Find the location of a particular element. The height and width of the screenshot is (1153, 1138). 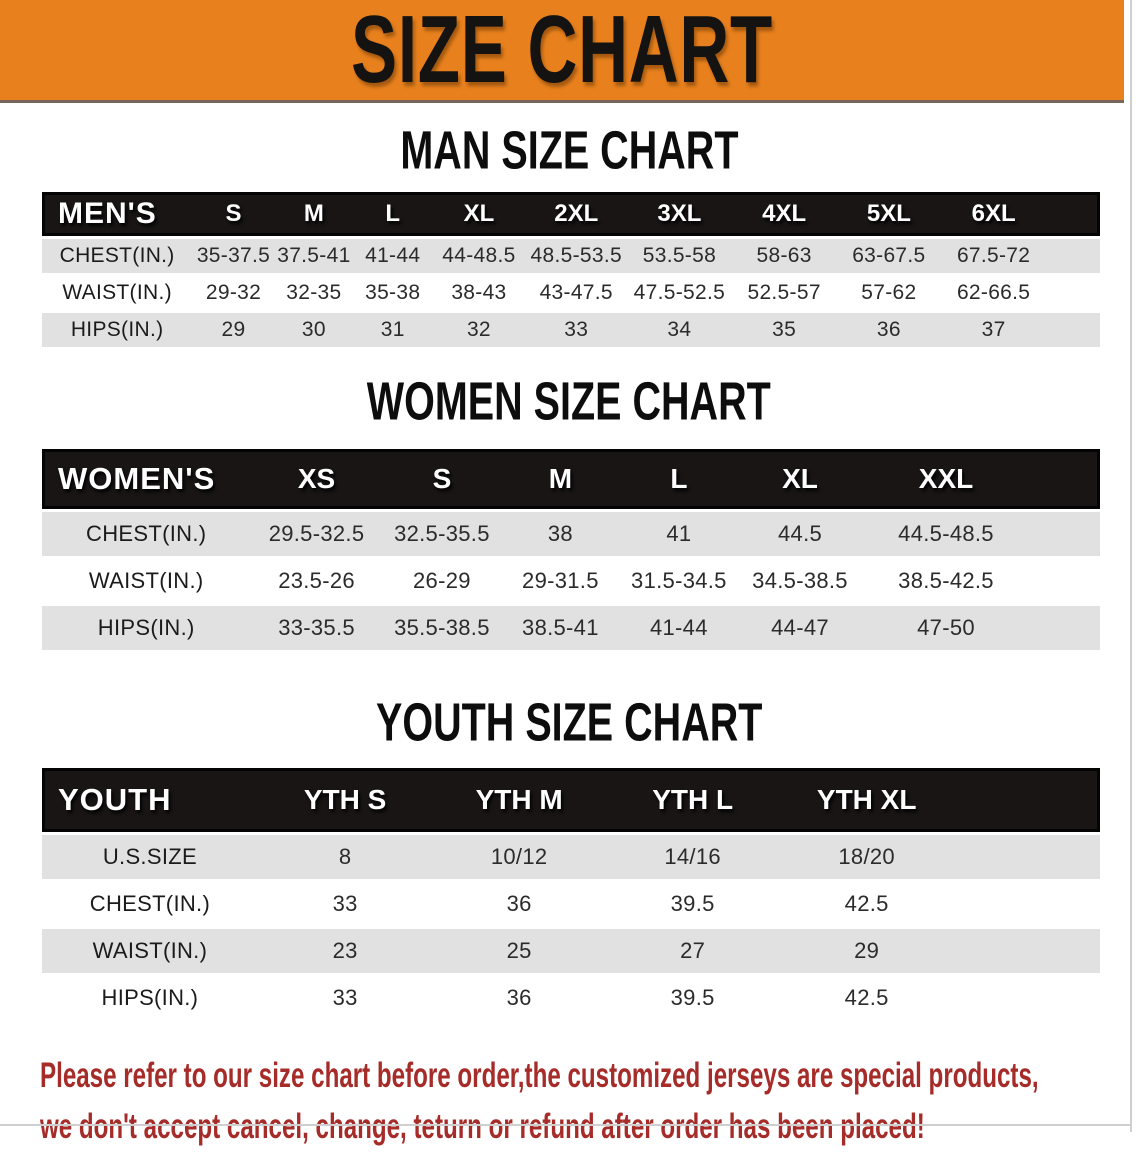

size-value: 32 is located at coordinates (479, 330).